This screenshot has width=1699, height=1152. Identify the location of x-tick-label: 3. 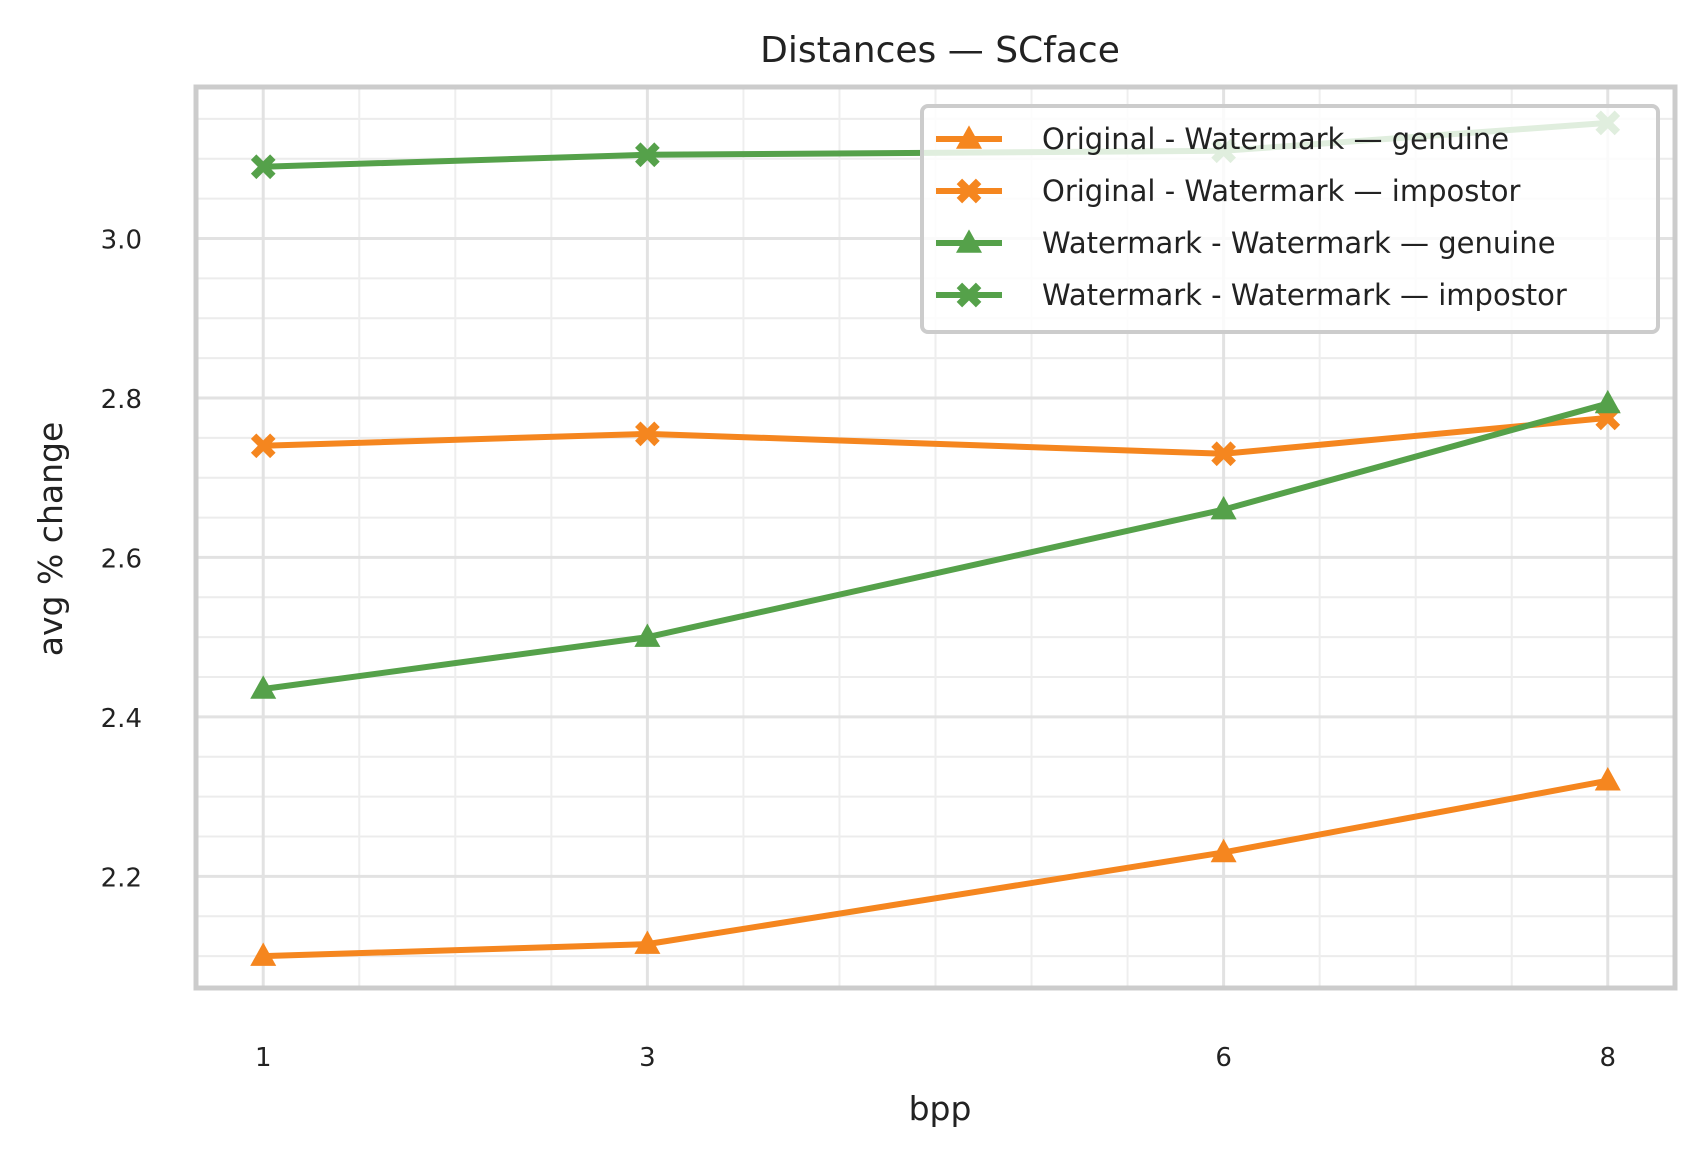
(647, 1058).